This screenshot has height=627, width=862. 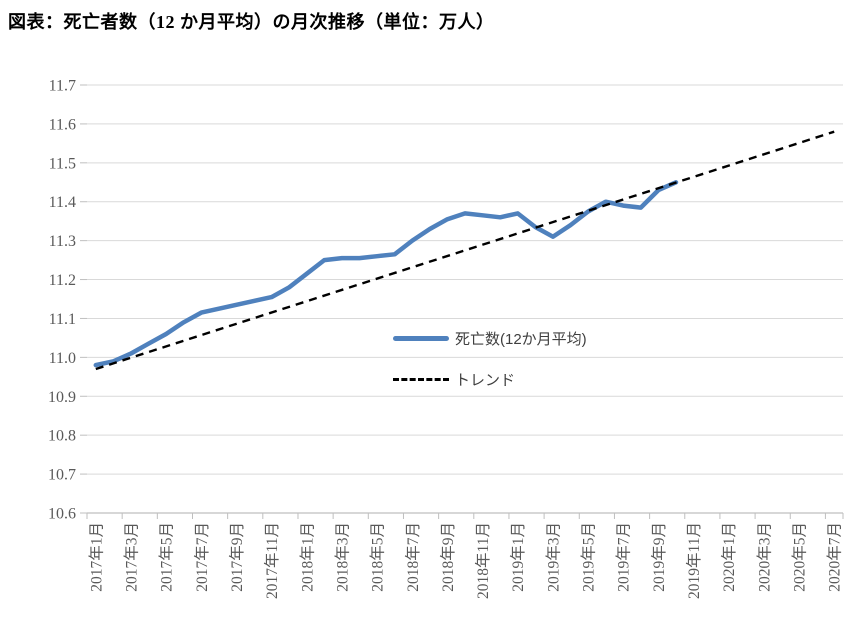 What do you see at coordinates (62, 436) in the screenshot?
I see `y-tick-label: 10.8` at bounding box center [62, 436].